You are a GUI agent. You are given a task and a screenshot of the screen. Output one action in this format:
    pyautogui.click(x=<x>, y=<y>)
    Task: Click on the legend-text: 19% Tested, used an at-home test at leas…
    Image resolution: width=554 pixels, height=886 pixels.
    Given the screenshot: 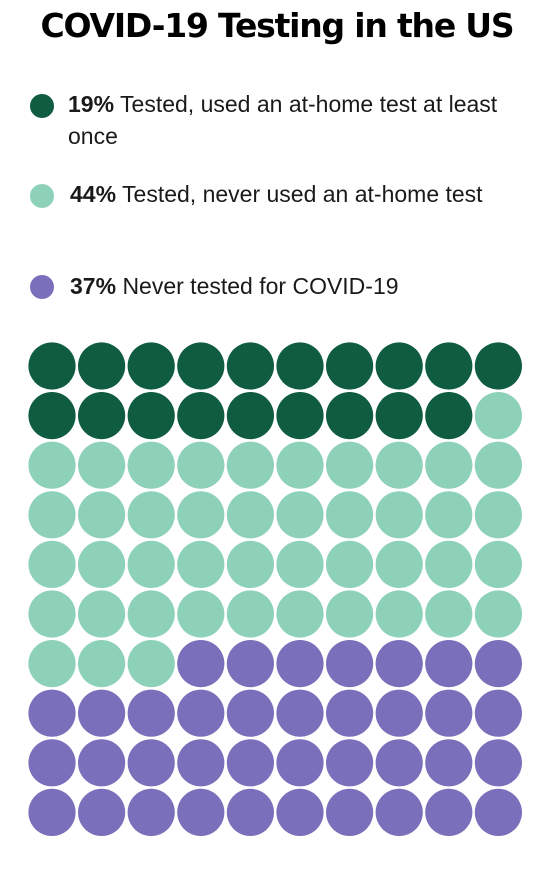 What is the action you would take?
    pyautogui.click(x=288, y=120)
    